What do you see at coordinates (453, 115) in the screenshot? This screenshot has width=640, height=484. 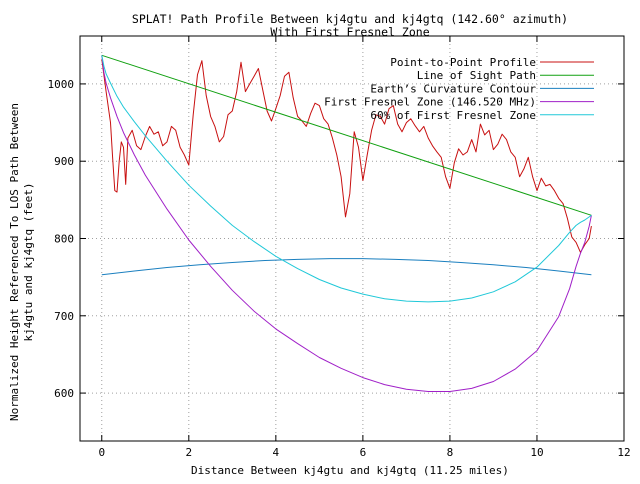 I see `legend-label-60-of-first-fresnel-zone: 60% of First Fresnel Zone` at bounding box center [453, 115].